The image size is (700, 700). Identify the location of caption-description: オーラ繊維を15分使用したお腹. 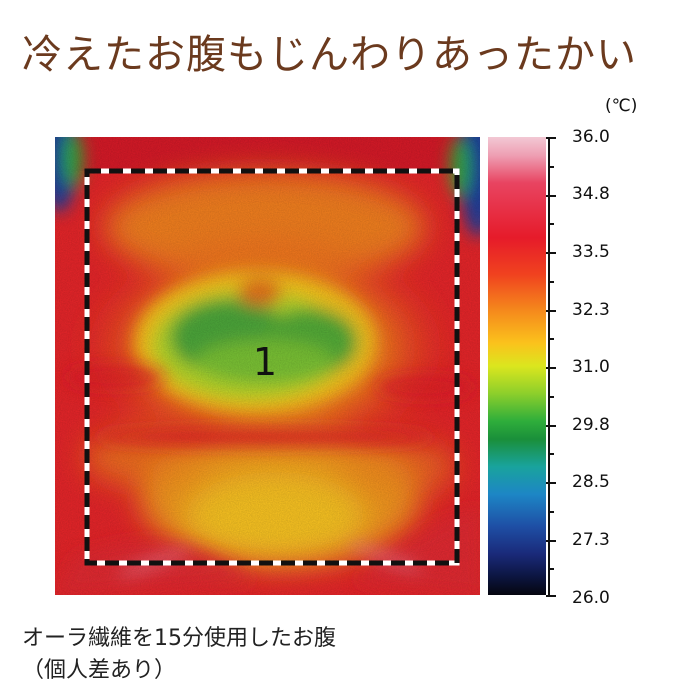
(179, 638).